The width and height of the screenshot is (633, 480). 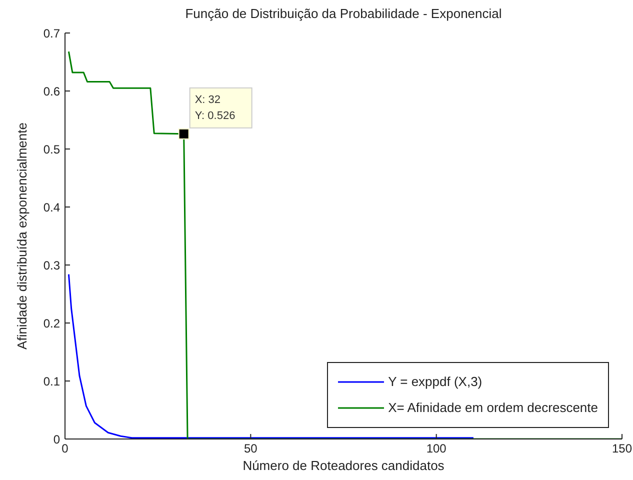 What do you see at coordinates (56, 439) in the screenshot?
I see `y-tick-label: 0` at bounding box center [56, 439].